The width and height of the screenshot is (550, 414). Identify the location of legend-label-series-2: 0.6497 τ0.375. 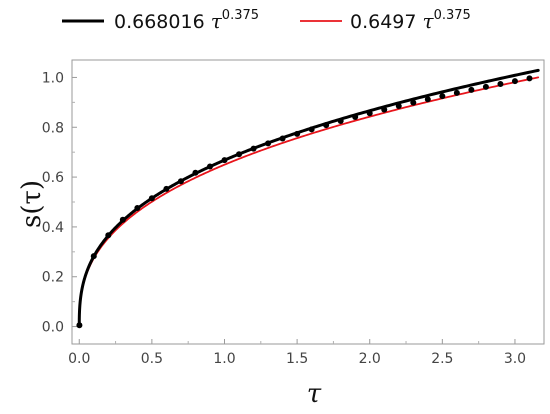
(410, 20).